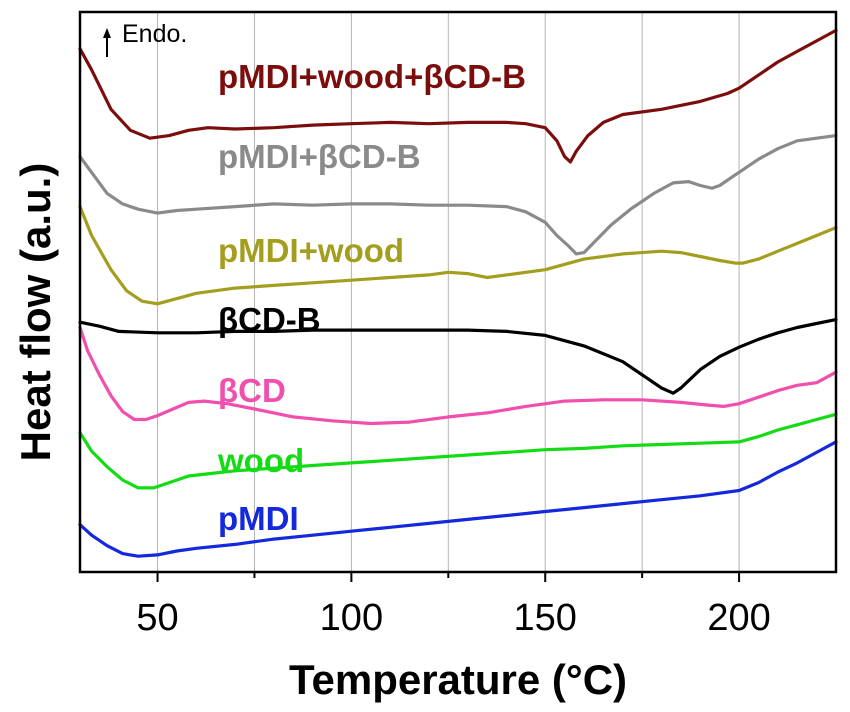  What do you see at coordinates (458, 679) in the screenshot?
I see `x-axis-title: Temperature (°C)` at bounding box center [458, 679].